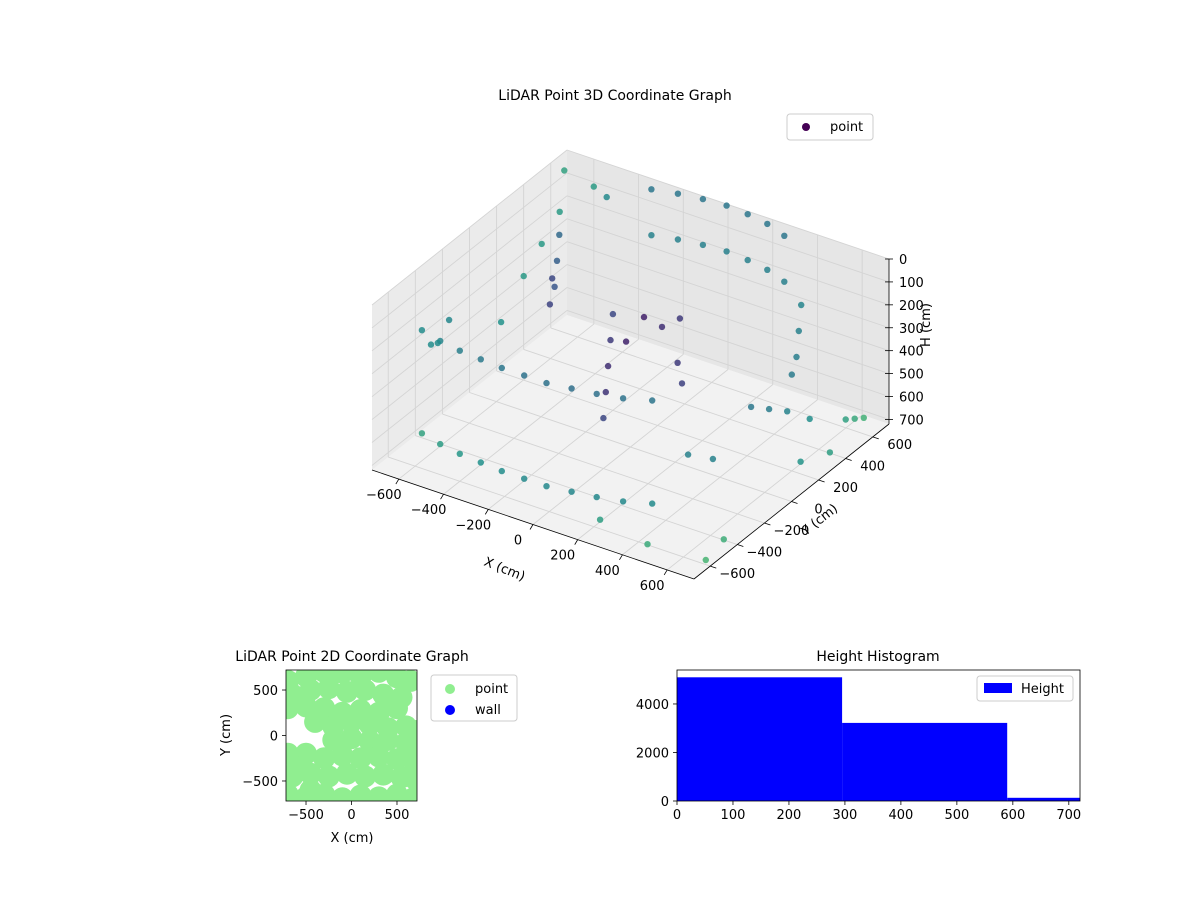  Describe the element at coordinates (911, 306) in the screenshot. I see `z-tick-label: 200` at that location.